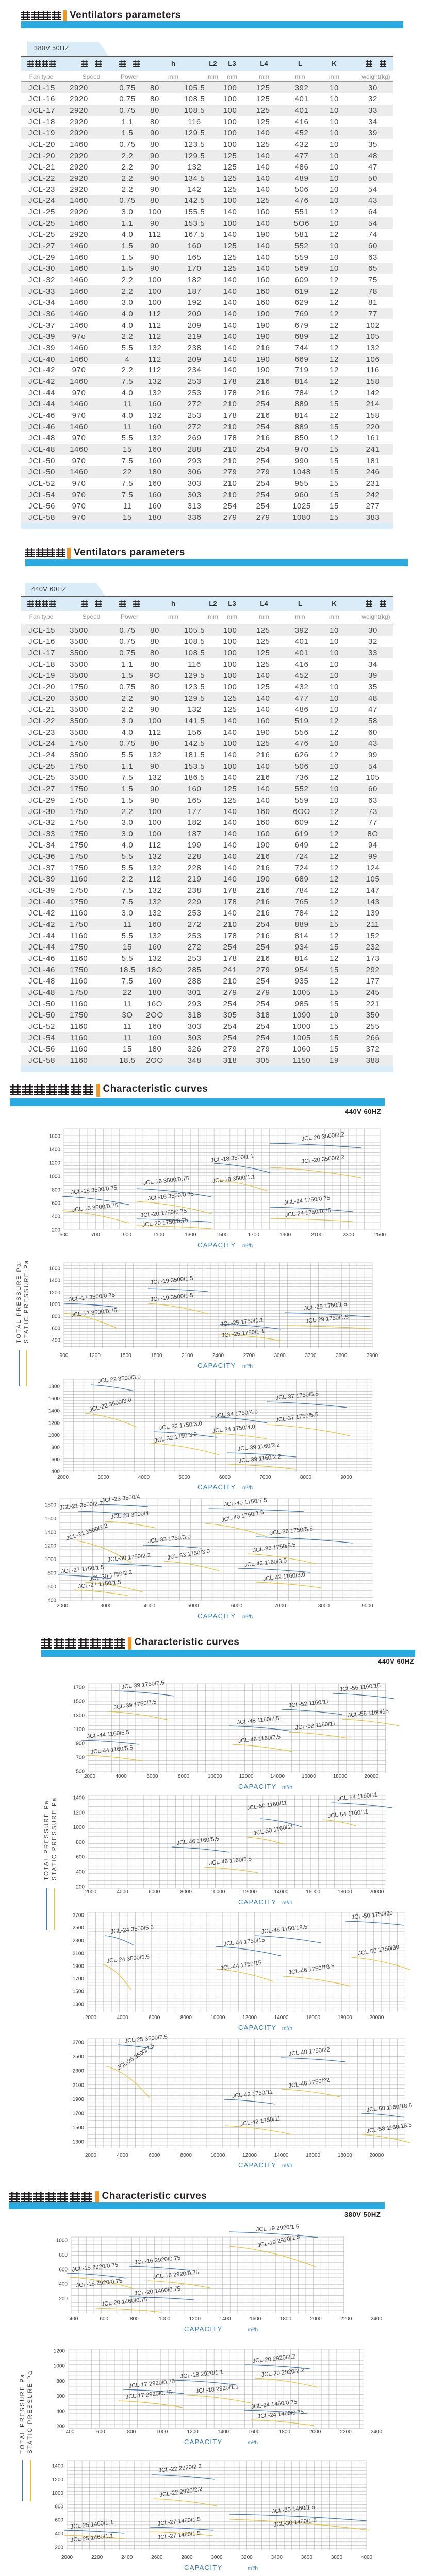 The image size is (428, 2576). Describe the element at coordinates (360, 1688) in the screenshot. I see `svg-text: JCL-56 1160/15` at that location.